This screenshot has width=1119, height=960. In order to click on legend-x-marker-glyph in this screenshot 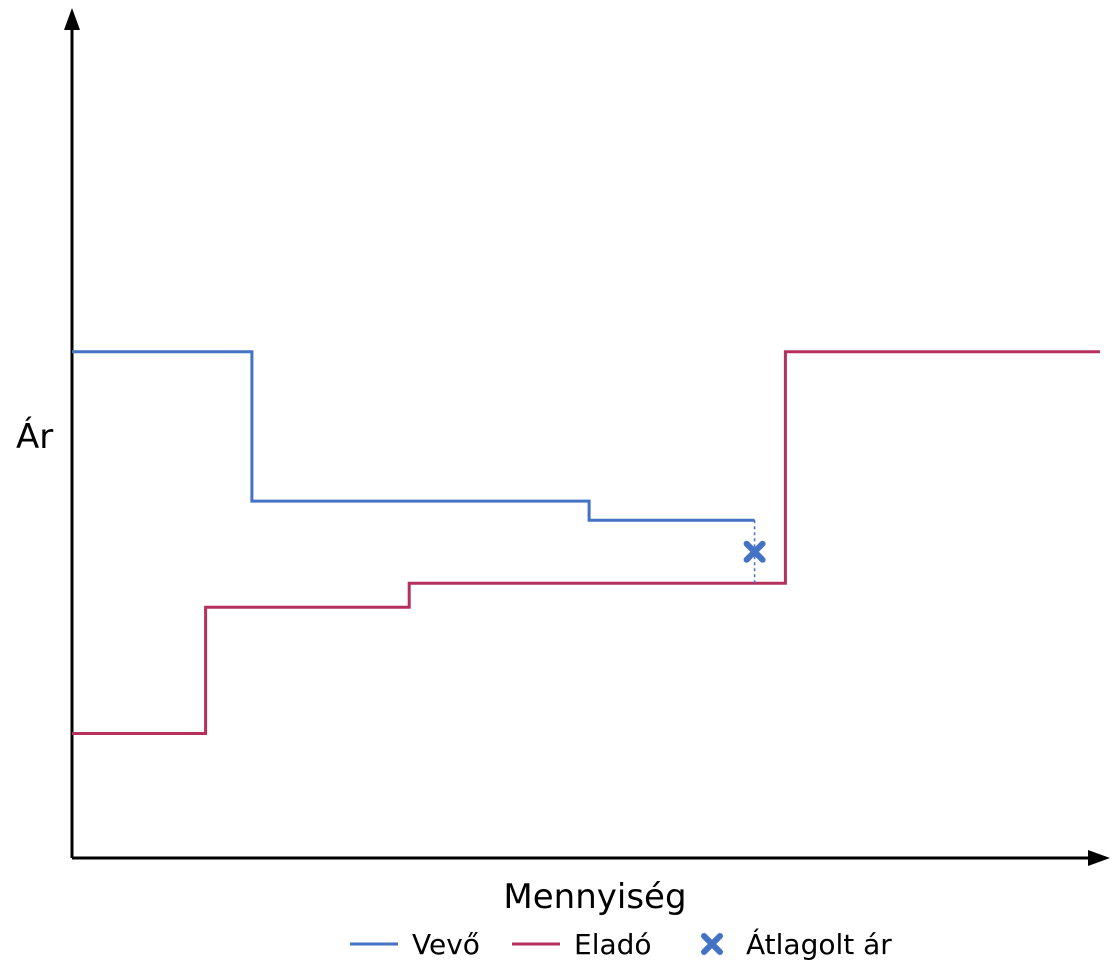, I will do `click(712, 944)`.